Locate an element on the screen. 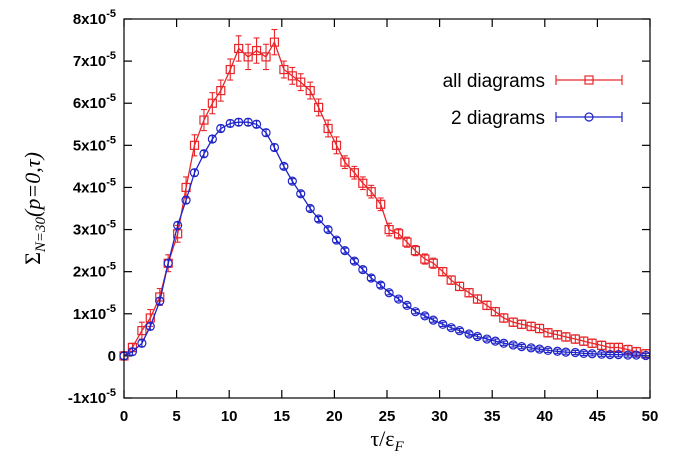 Image resolution: width=675 pixels, height=454 pixels. y-tick-label: 6x10⁻⁵ is located at coordinates (94, 102).